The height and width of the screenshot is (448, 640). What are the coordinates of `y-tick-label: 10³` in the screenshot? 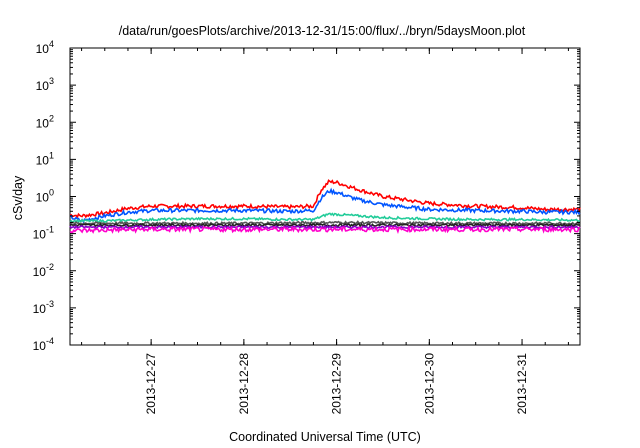 It's located at (45, 84).